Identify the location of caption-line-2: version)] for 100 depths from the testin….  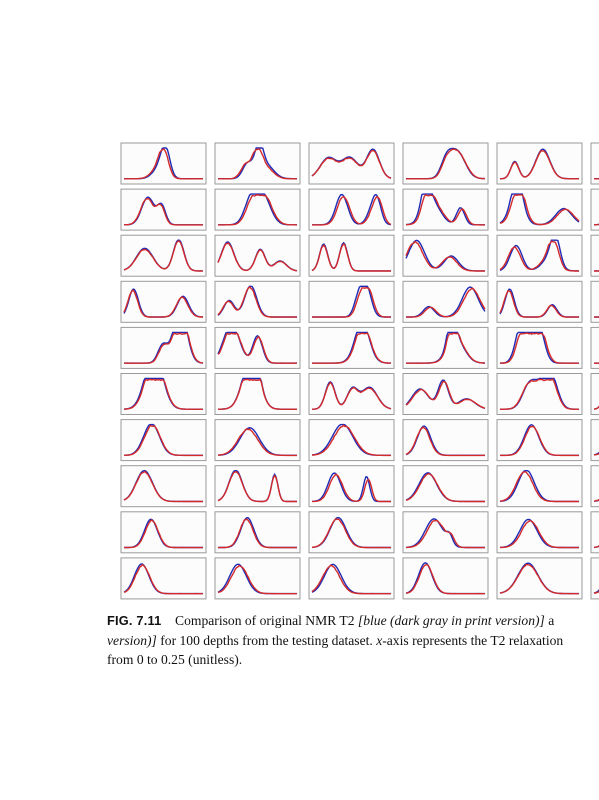
(353, 641).